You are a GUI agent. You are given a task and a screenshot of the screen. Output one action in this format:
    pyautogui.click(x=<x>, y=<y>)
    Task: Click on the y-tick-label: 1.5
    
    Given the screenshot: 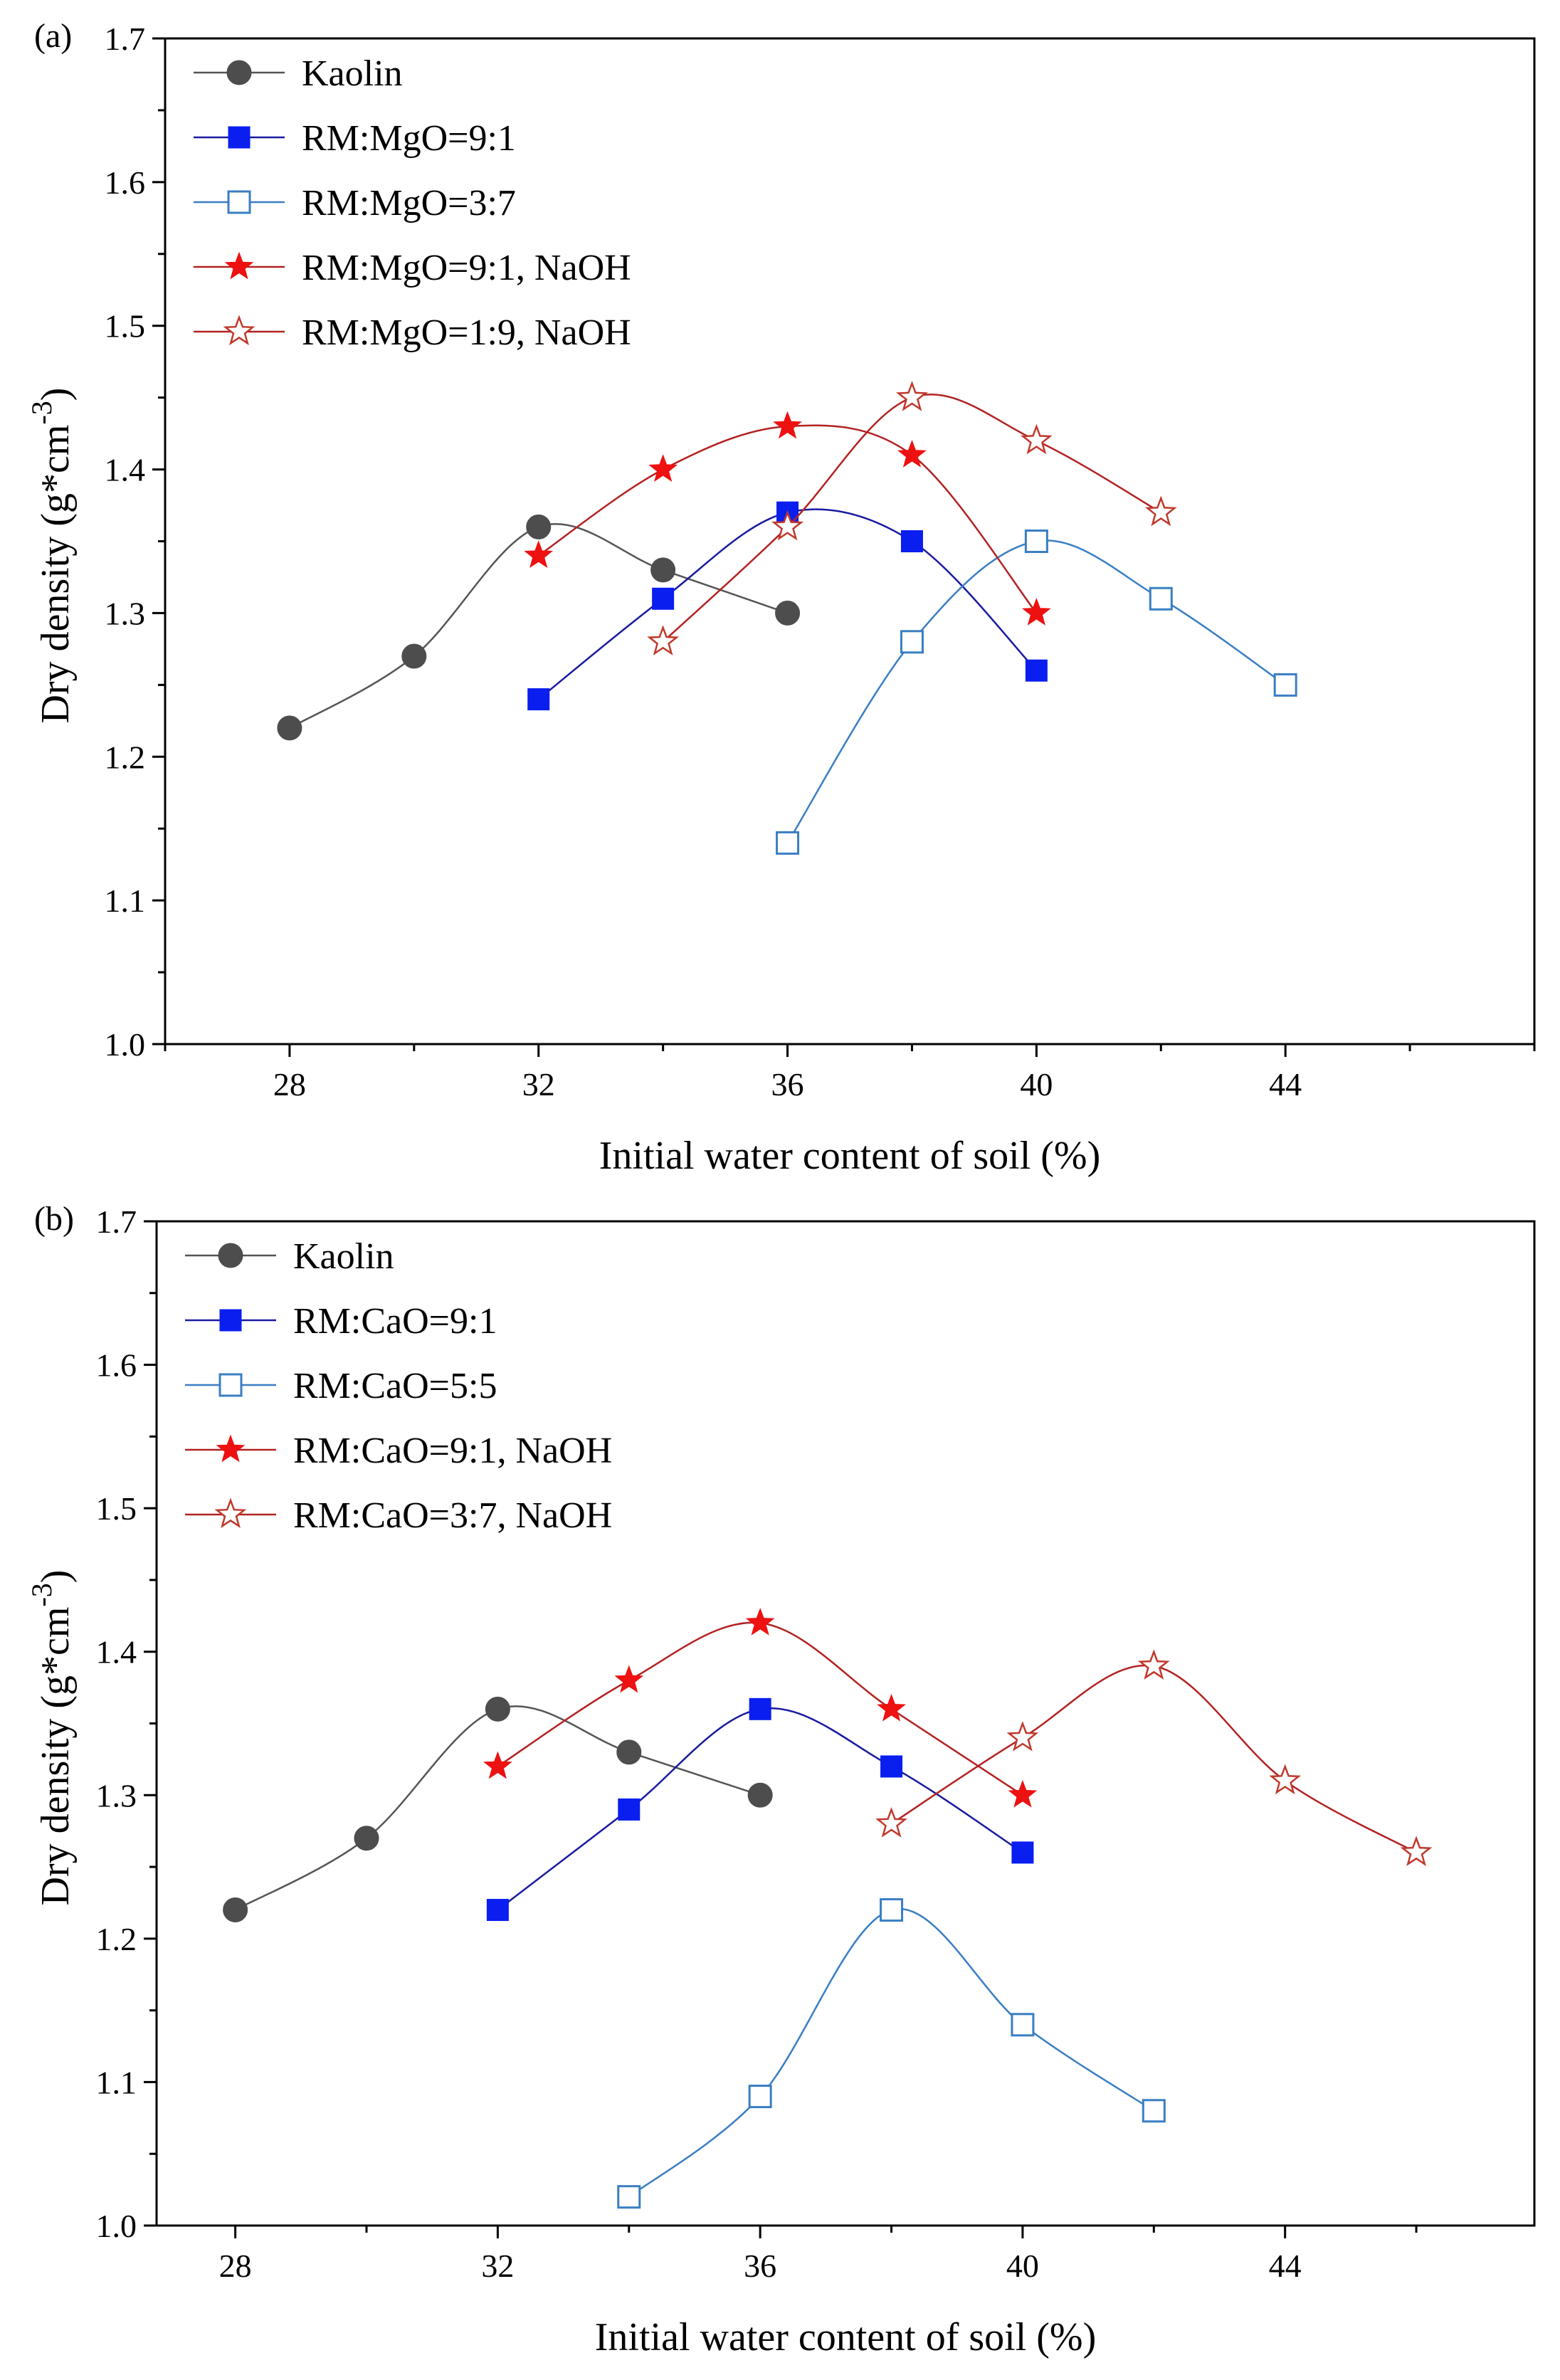 What is the action you would take?
    pyautogui.click(x=125, y=326)
    